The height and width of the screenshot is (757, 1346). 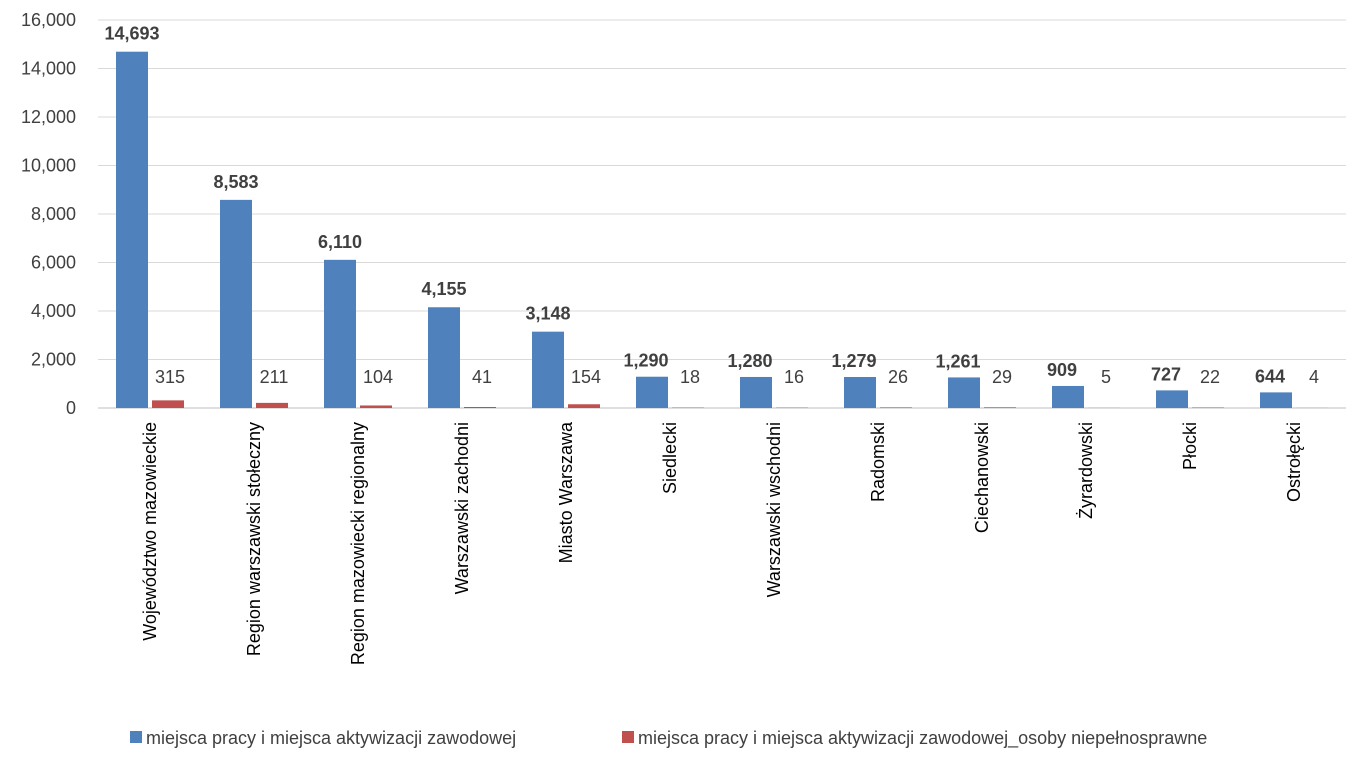 What do you see at coordinates (53, 360) in the screenshot?
I see `y-tick-label: 2,000` at bounding box center [53, 360].